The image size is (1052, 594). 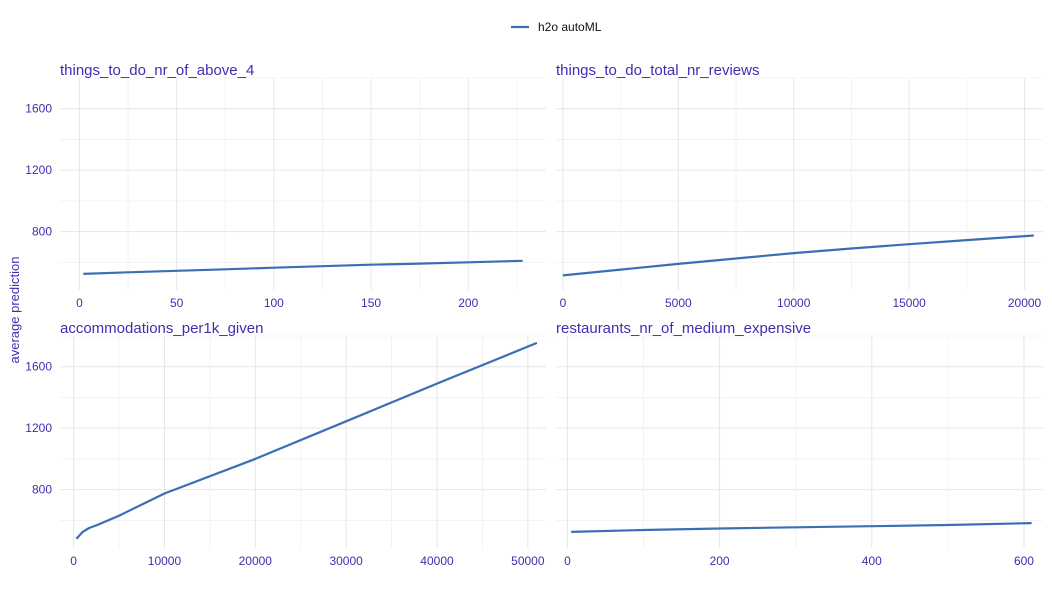 What do you see at coordinates (528, 561) in the screenshot?
I see `x-tick-label: 50000` at bounding box center [528, 561].